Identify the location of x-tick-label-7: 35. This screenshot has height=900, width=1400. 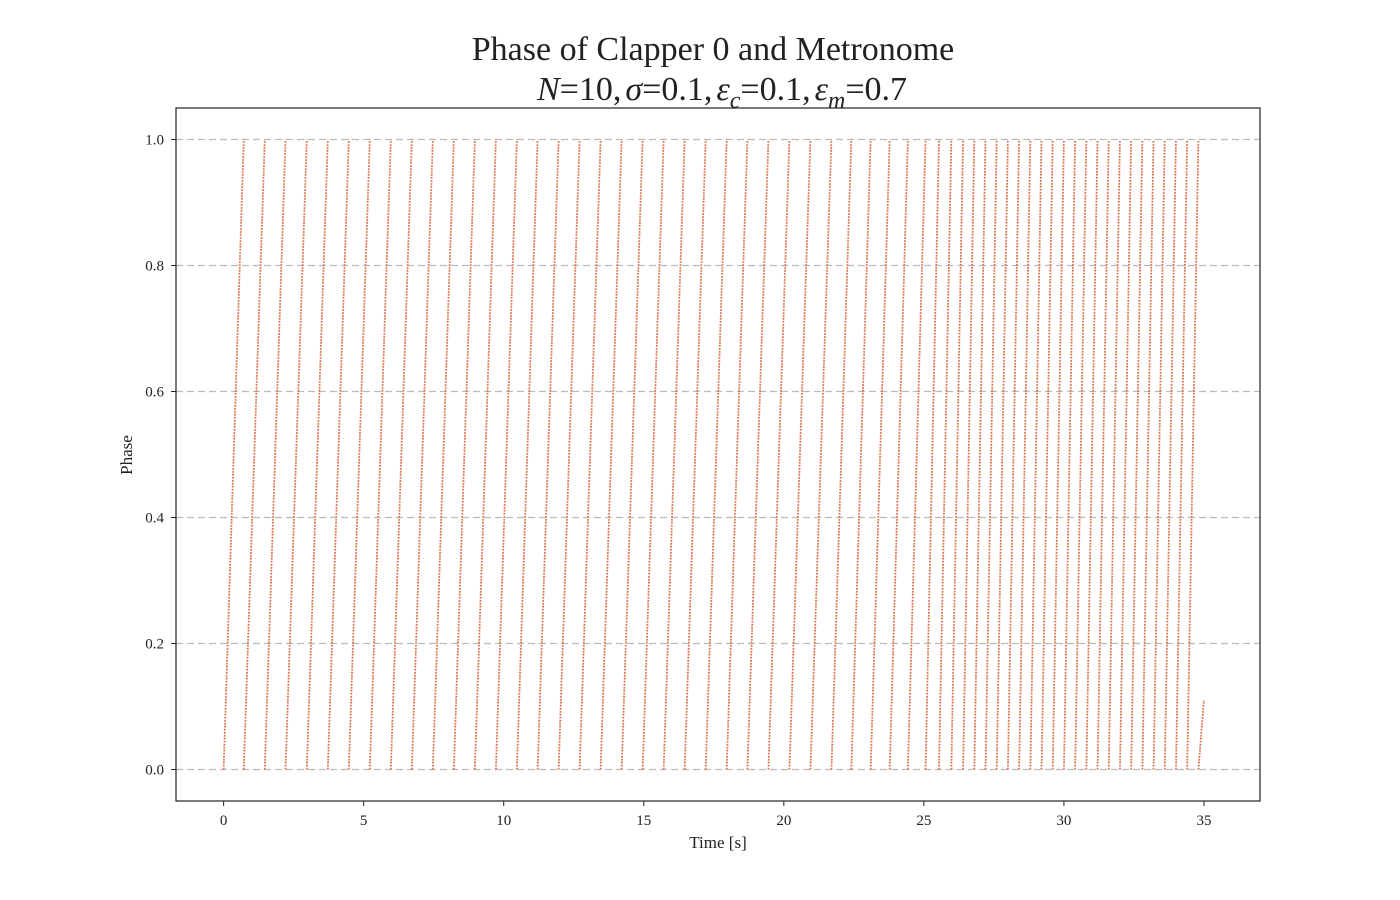
(1203, 821).